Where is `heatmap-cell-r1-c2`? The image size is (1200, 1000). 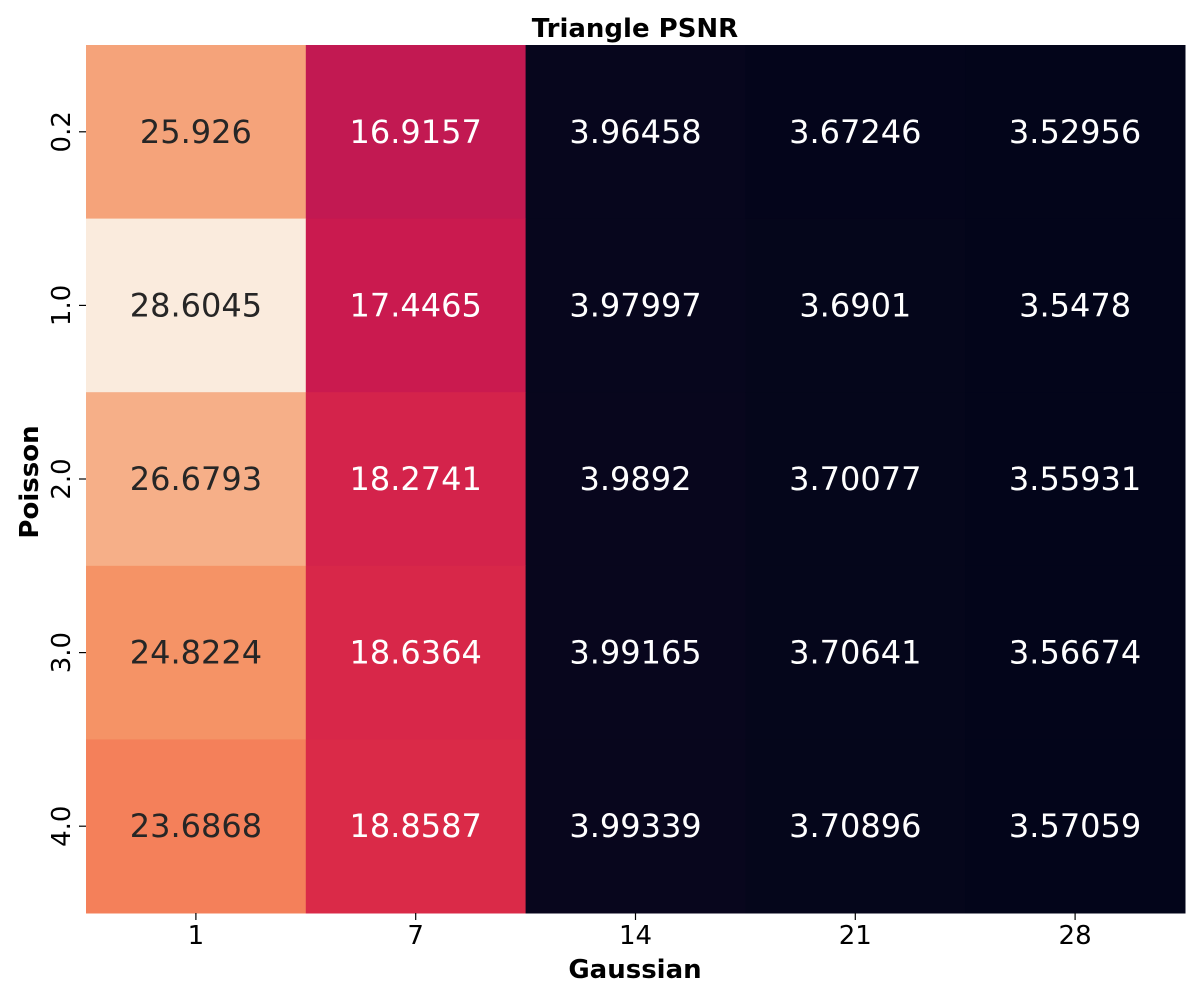 heatmap-cell-r1-c2 is located at coordinates (635, 305).